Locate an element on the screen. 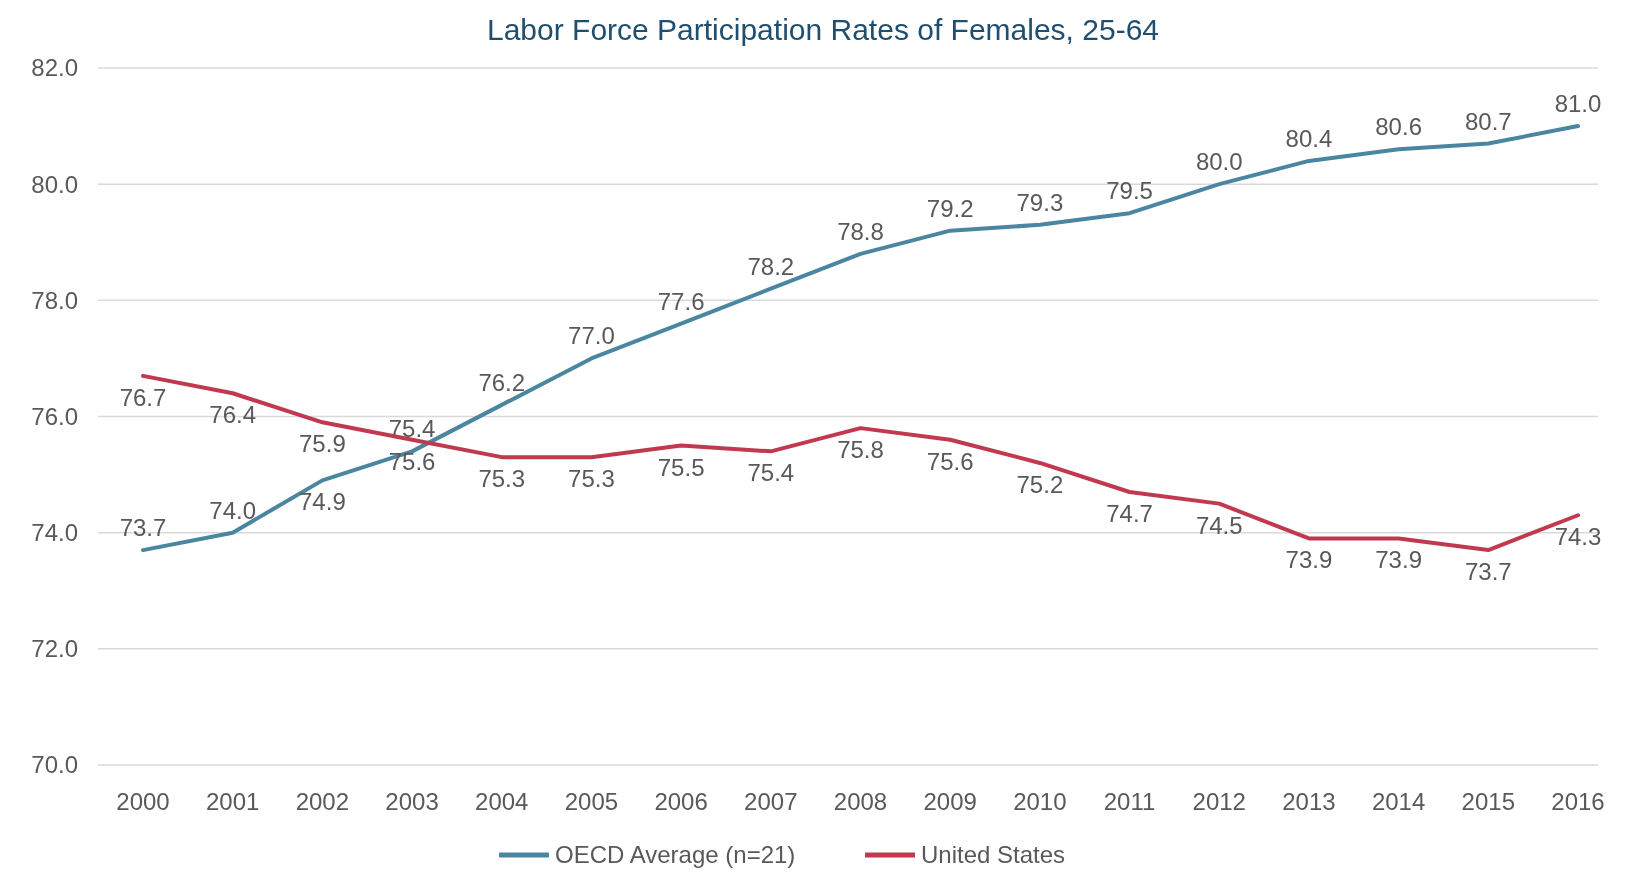 This screenshot has width=1646, height=893. data-label: 80.7 is located at coordinates (1488, 121).